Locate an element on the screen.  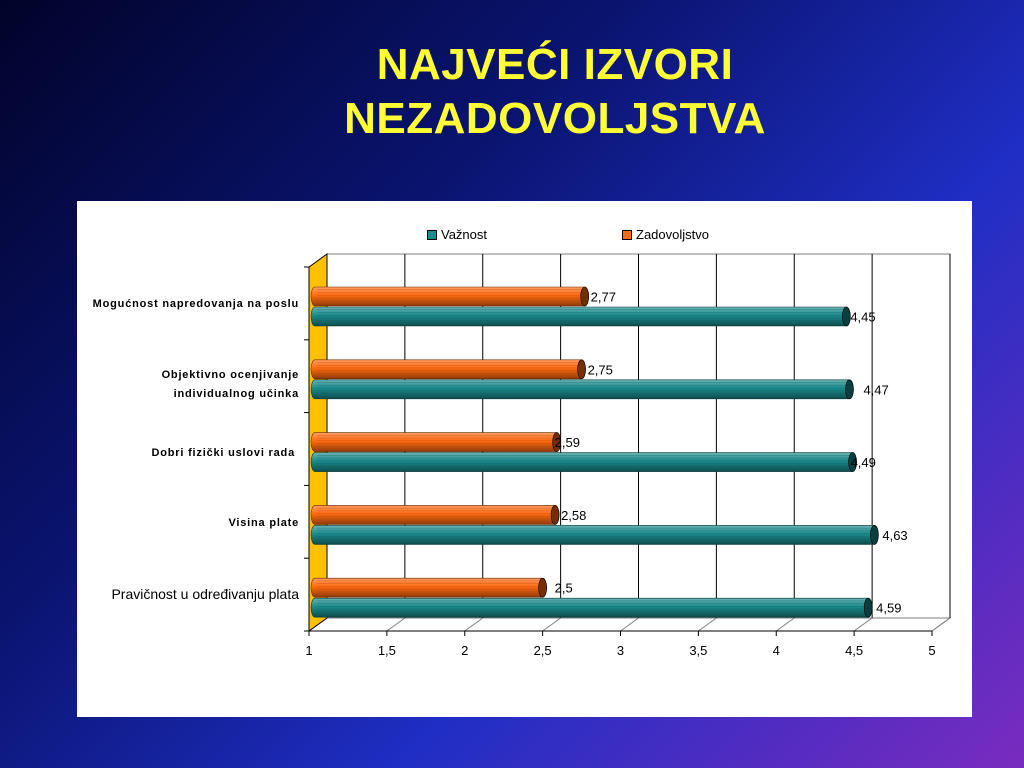
category-row-0: Mogućnost napredovanja na poslu is located at coordinates (193, 313).